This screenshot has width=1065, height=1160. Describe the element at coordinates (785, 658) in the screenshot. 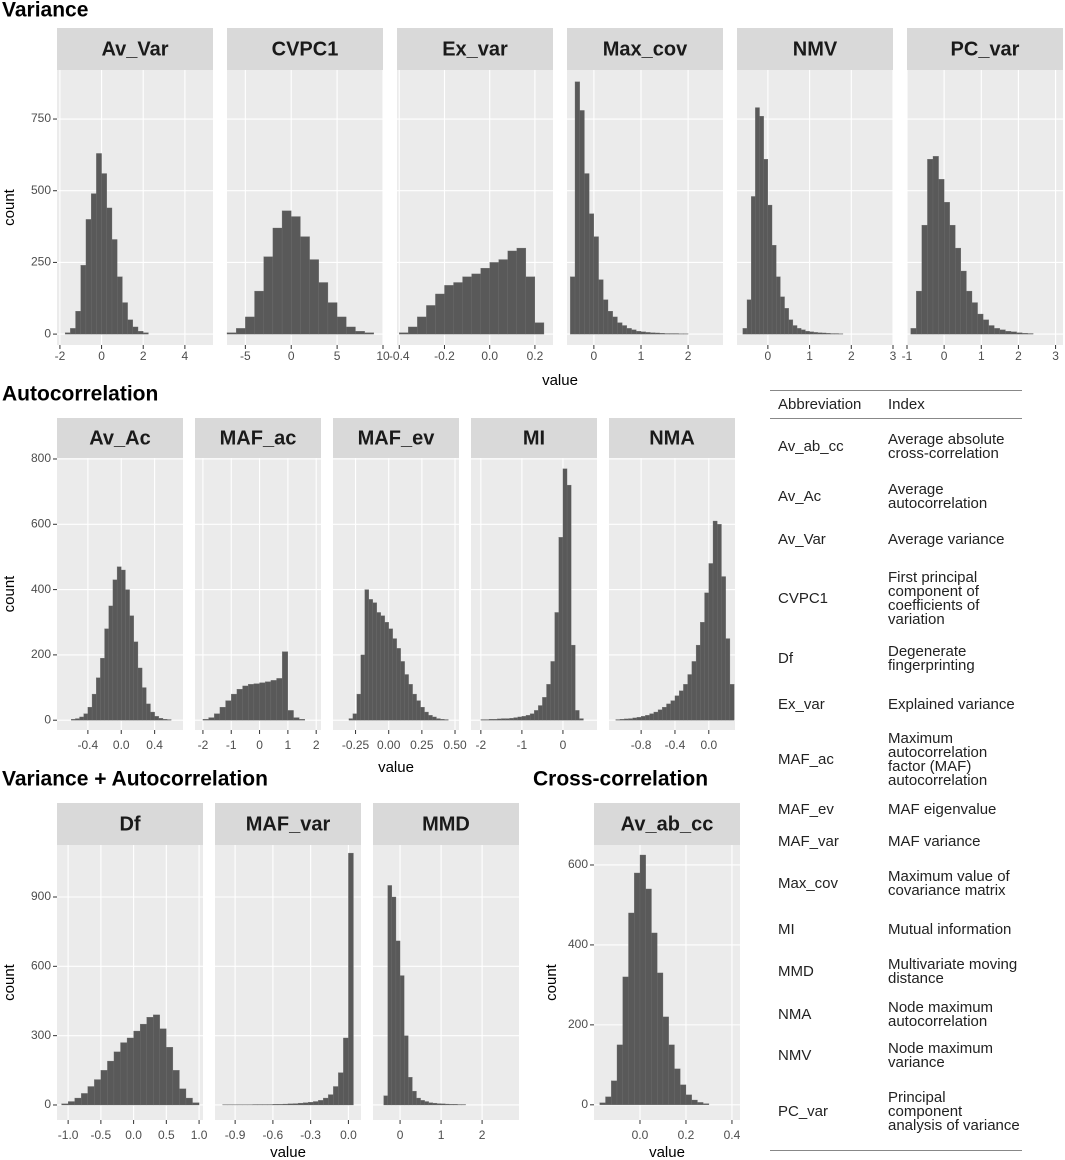

I see `table-abbreviation: Df` at that location.